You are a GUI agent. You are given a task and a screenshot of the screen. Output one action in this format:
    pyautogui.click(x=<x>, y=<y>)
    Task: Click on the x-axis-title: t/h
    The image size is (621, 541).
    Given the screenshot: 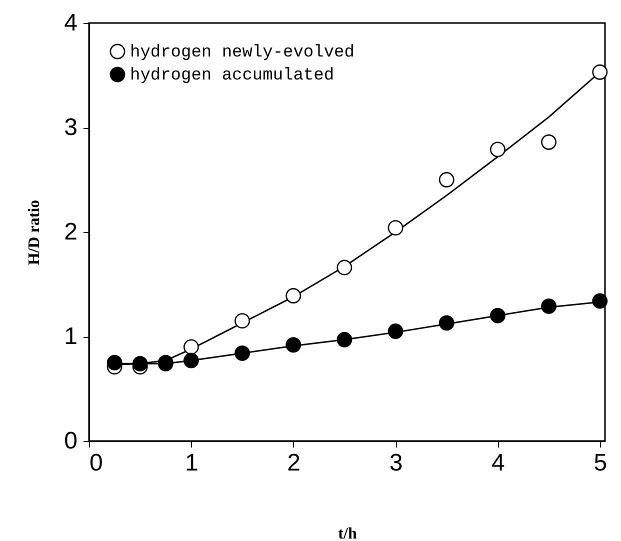 What is the action you would take?
    pyautogui.click(x=347, y=533)
    